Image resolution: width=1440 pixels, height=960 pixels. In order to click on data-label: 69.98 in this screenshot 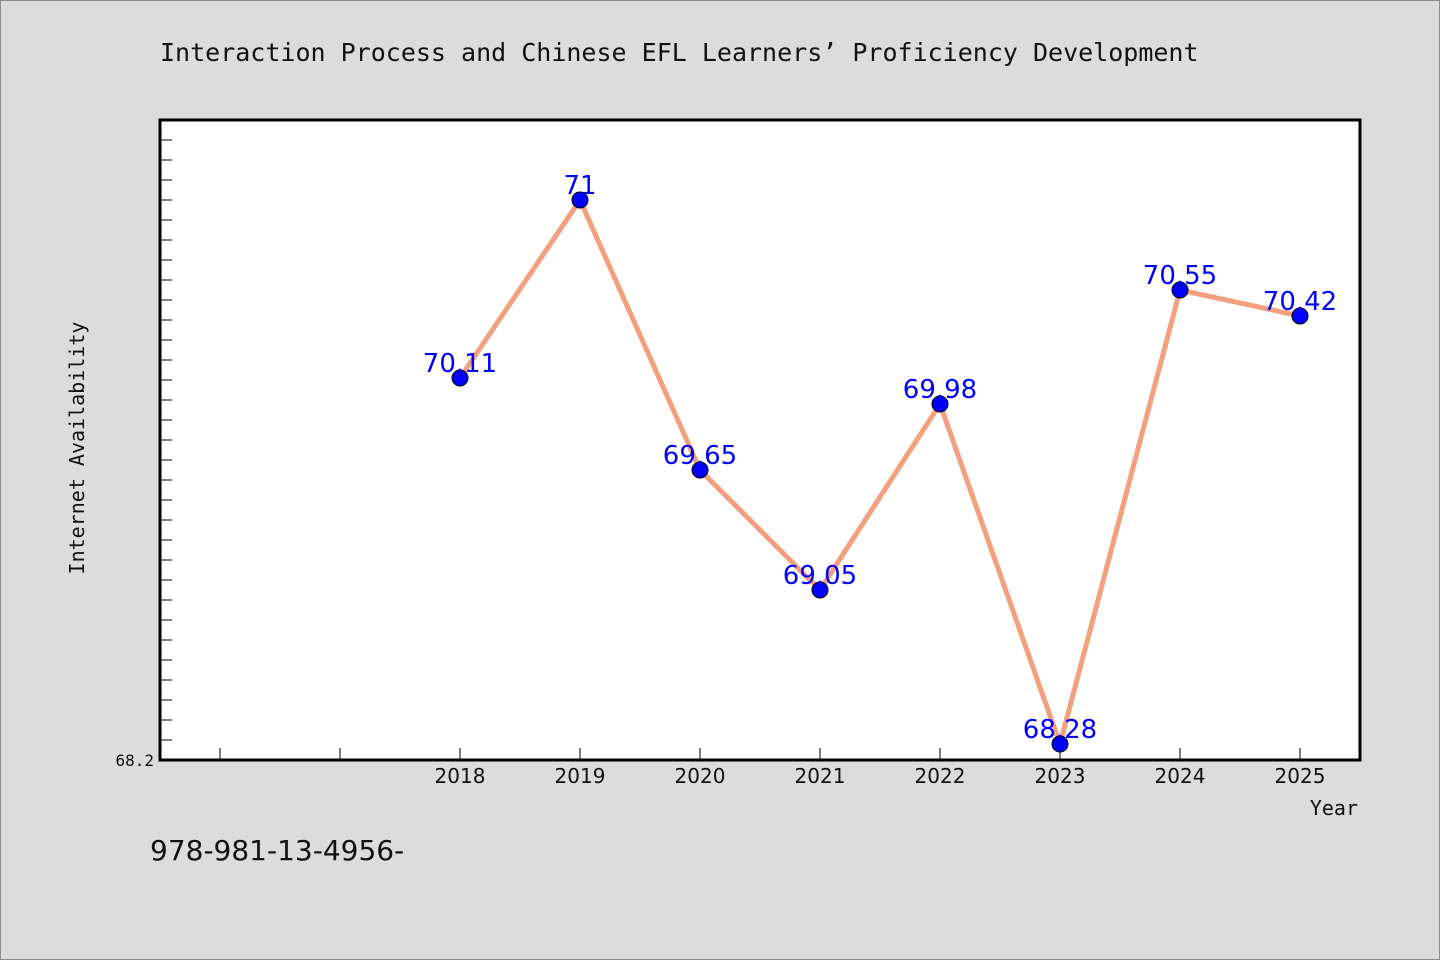, I will do `click(940, 390)`.